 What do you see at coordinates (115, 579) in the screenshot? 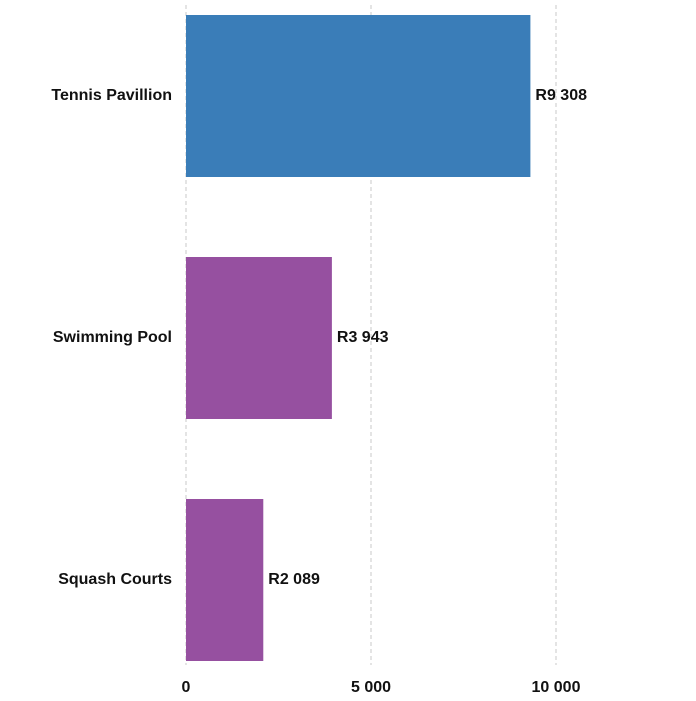
I see `category-label: Squash Courts` at bounding box center [115, 579].